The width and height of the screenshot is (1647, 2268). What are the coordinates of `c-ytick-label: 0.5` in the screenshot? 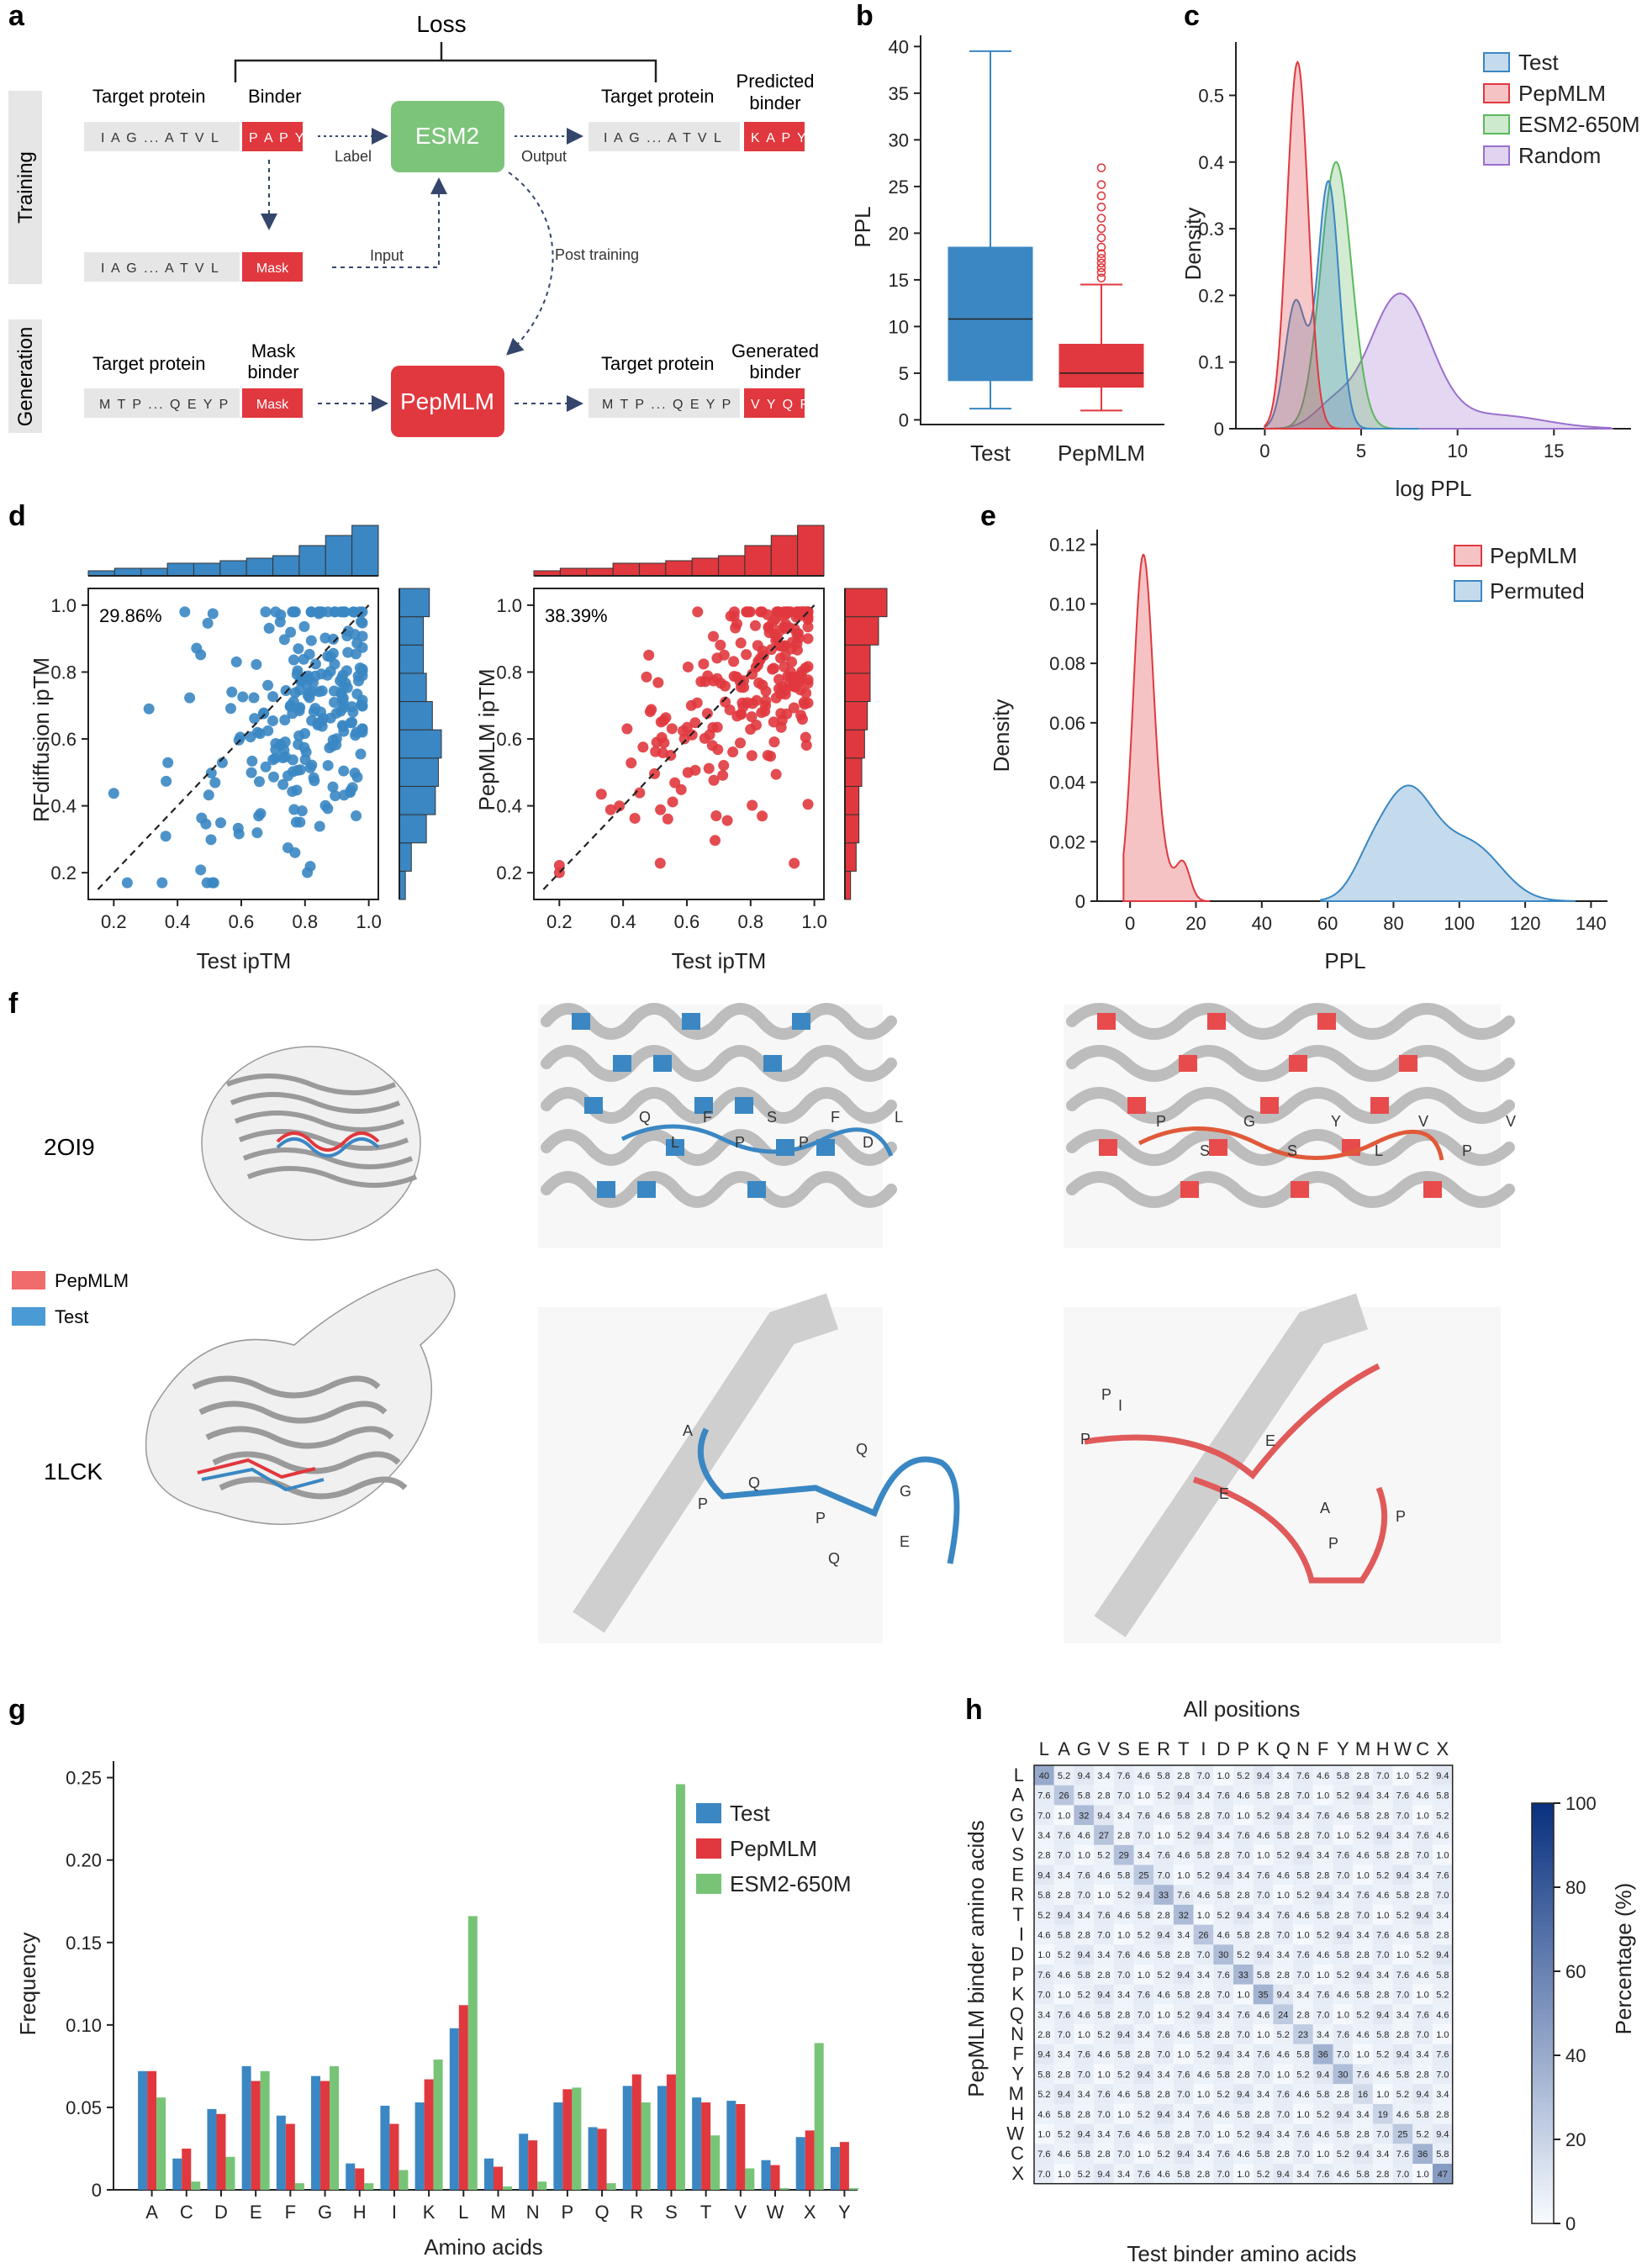 It's located at (1211, 96).